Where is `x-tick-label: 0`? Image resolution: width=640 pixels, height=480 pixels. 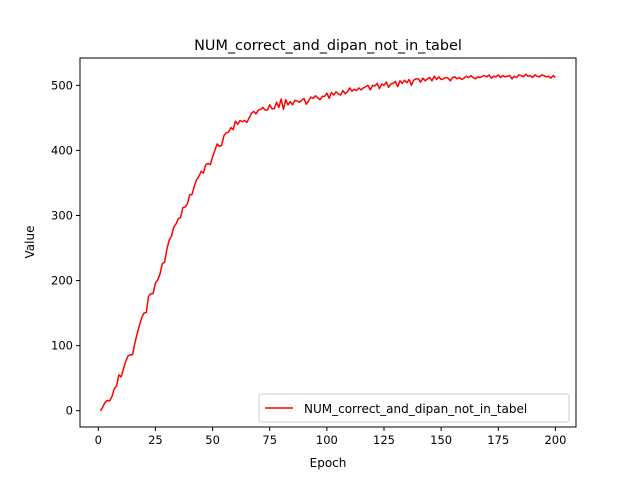
x-tick-label: 0 is located at coordinates (98, 440).